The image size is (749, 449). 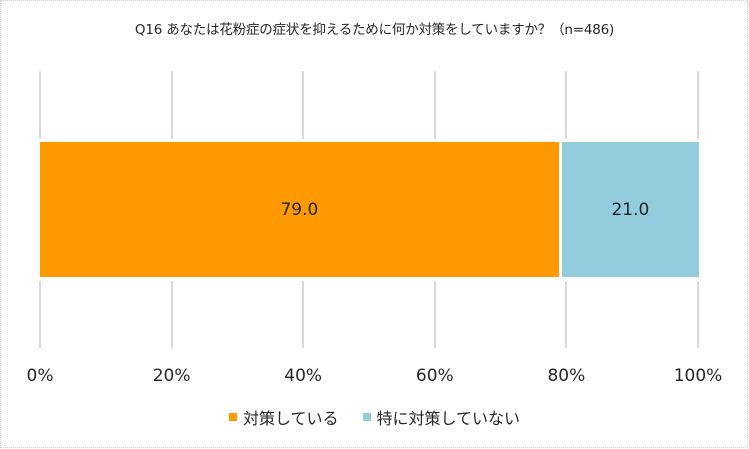 What do you see at coordinates (448, 418) in the screenshot?
I see `legend-label: 特に対策していない` at bounding box center [448, 418].